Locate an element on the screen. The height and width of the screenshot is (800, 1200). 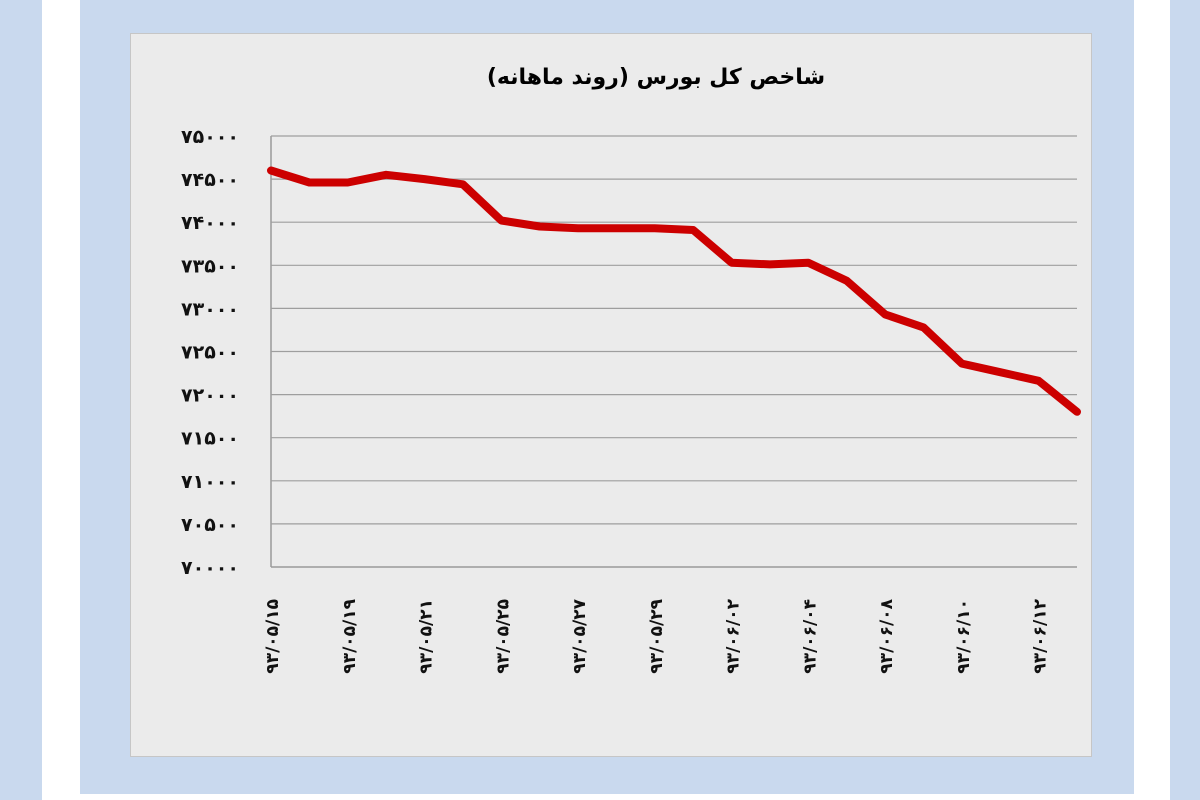
left-border-strip is located at coordinates (21, 400).